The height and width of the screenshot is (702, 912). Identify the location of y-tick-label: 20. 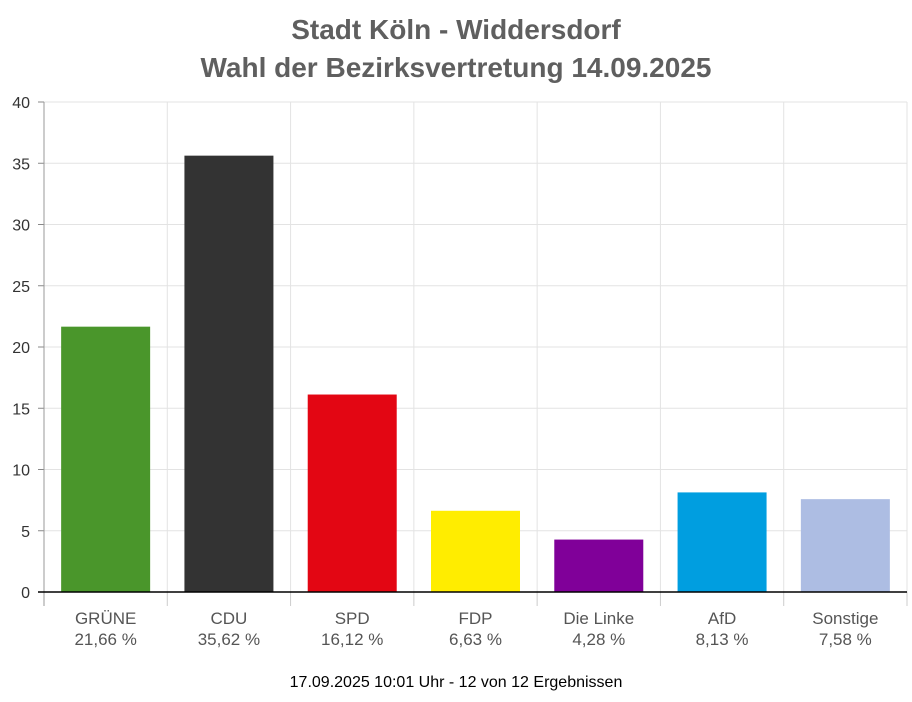
(21, 348).